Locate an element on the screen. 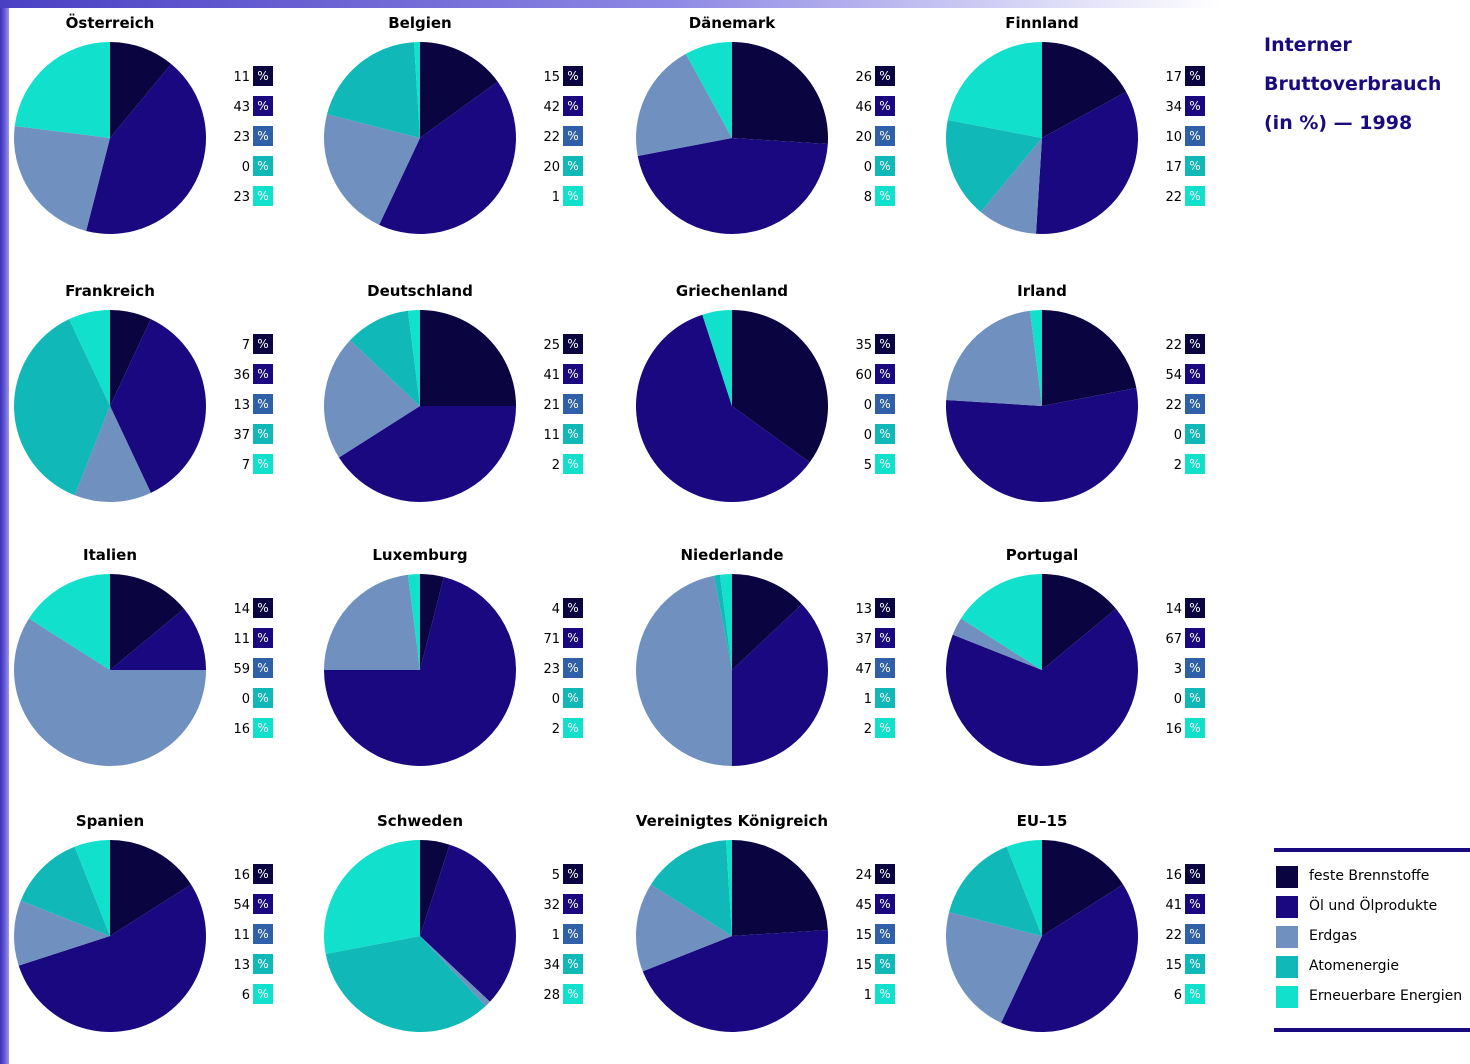 This screenshot has width=1470, height=1064. value-label: 25 is located at coordinates (551, 345).